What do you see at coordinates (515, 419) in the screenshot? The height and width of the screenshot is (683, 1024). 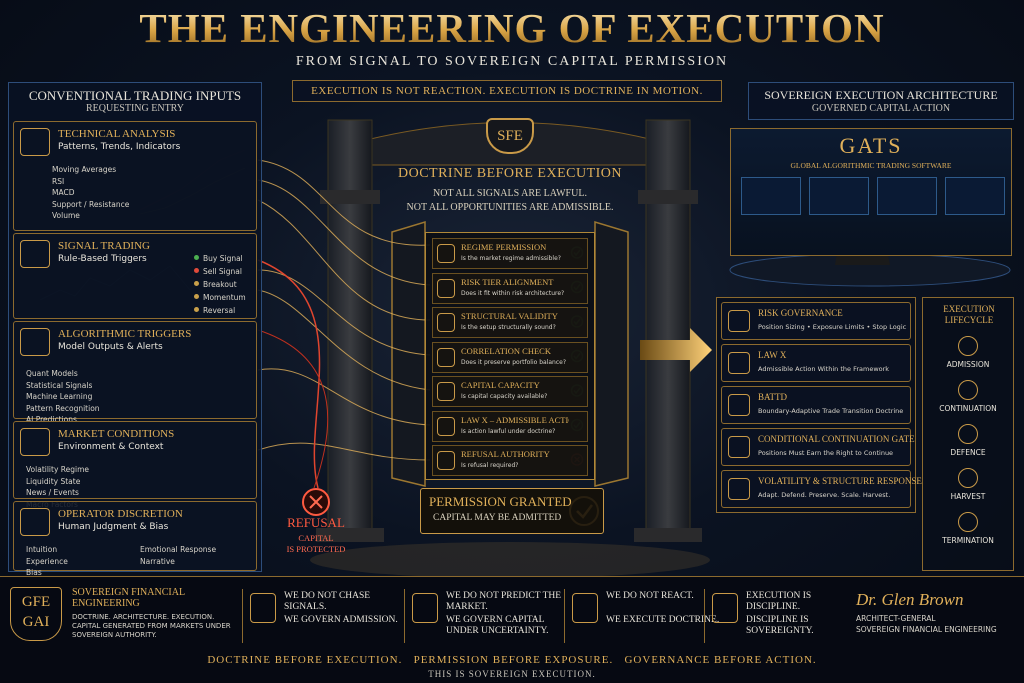 I see `check-title: LAW X – ADMISSIBLE ACTION` at bounding box center [515, 419].